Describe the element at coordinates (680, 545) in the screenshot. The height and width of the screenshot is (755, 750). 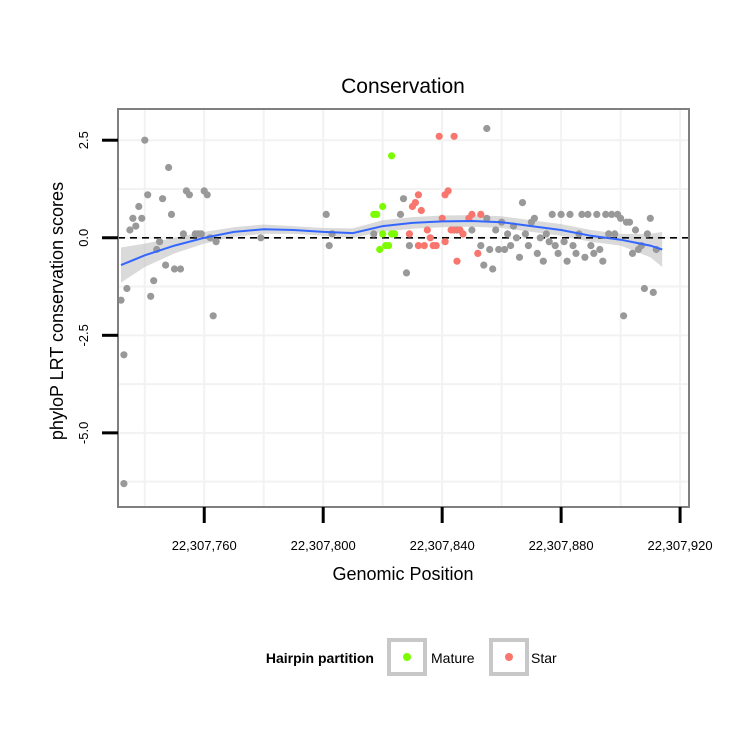
I see `x-tick-label: 22,307,920` at that location.